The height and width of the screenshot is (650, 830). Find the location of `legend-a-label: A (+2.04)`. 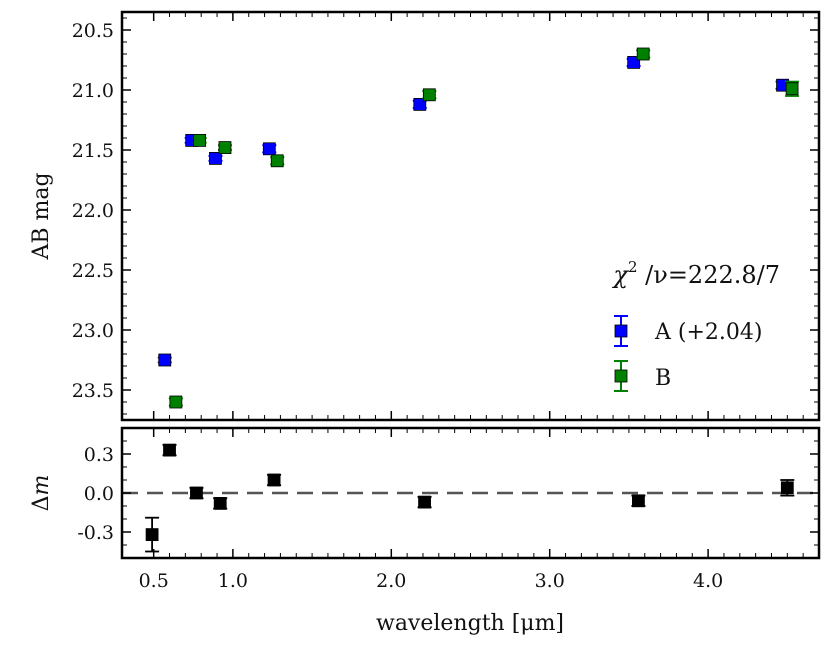

legend-a-label: A (+2.04) is located at coordinates (708, 332).